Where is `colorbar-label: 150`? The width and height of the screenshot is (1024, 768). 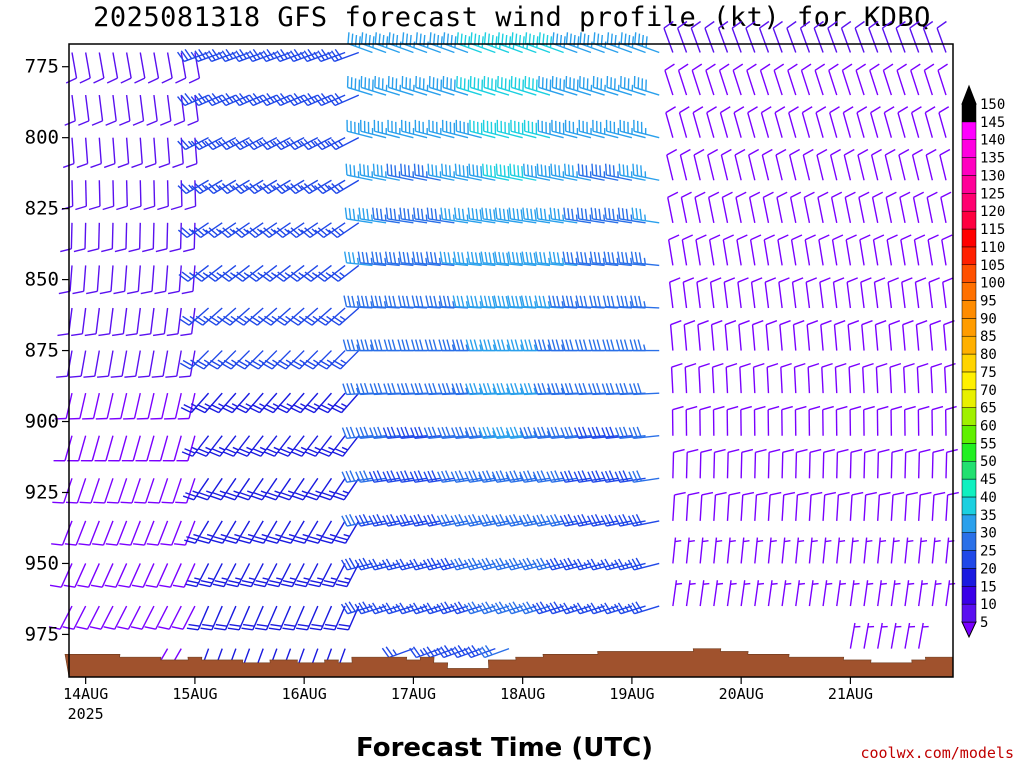 colorbar-label: 150 is located at coordinates (992, 105).